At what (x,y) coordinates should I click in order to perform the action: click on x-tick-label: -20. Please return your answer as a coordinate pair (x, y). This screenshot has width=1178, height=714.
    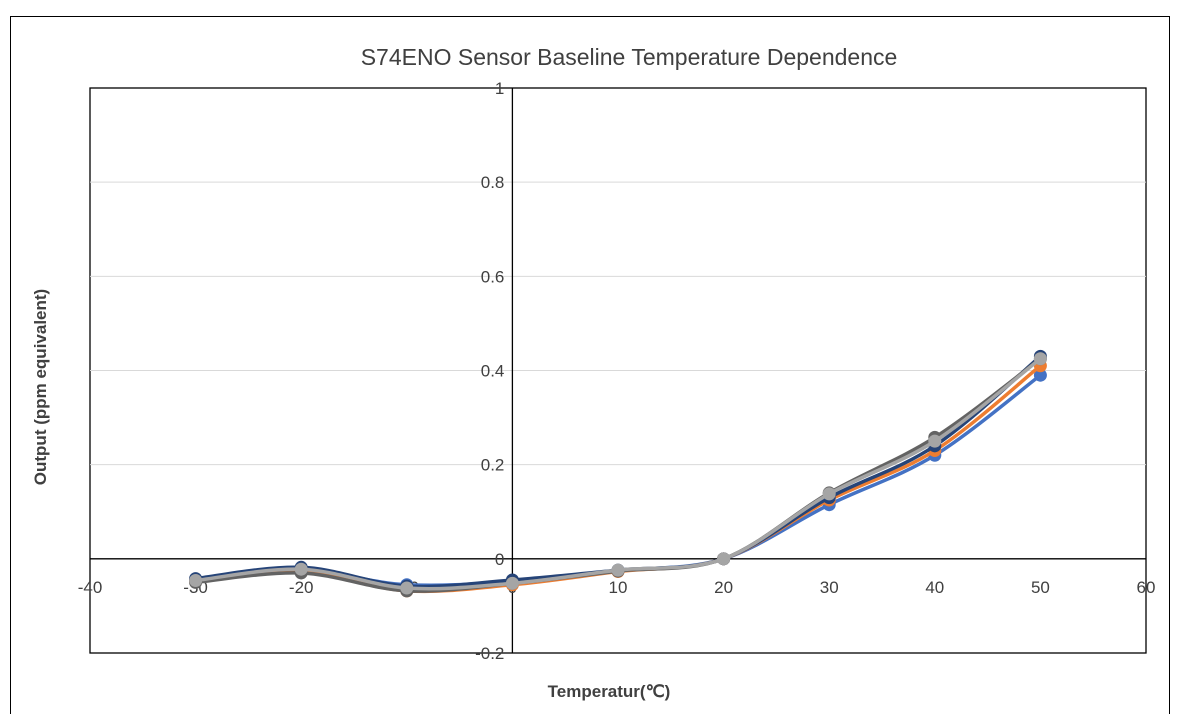
    Looking at the image, I should click on (301, 587).